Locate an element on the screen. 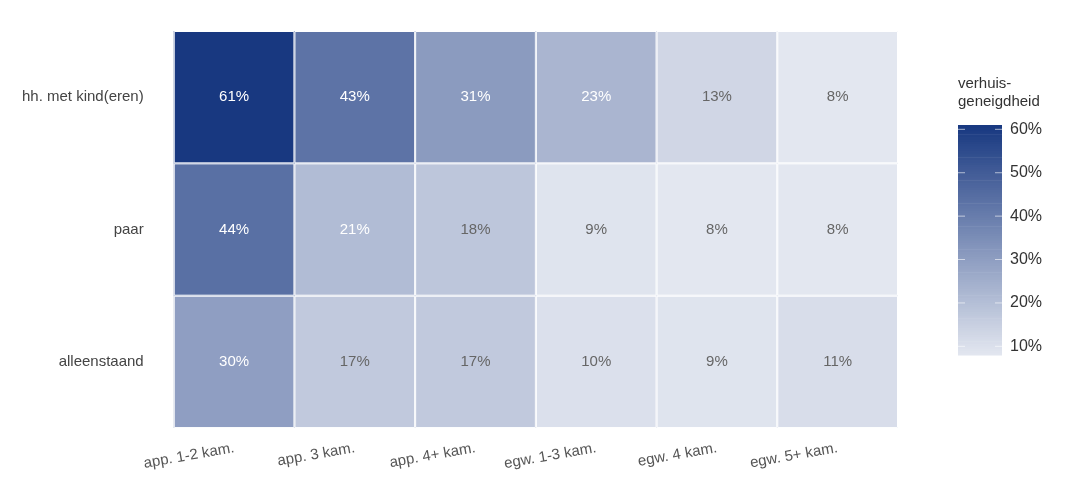 The height and width of the screenshot is (480, 1066). color-bar-label: 40% is located at coordinates (1026, 215).